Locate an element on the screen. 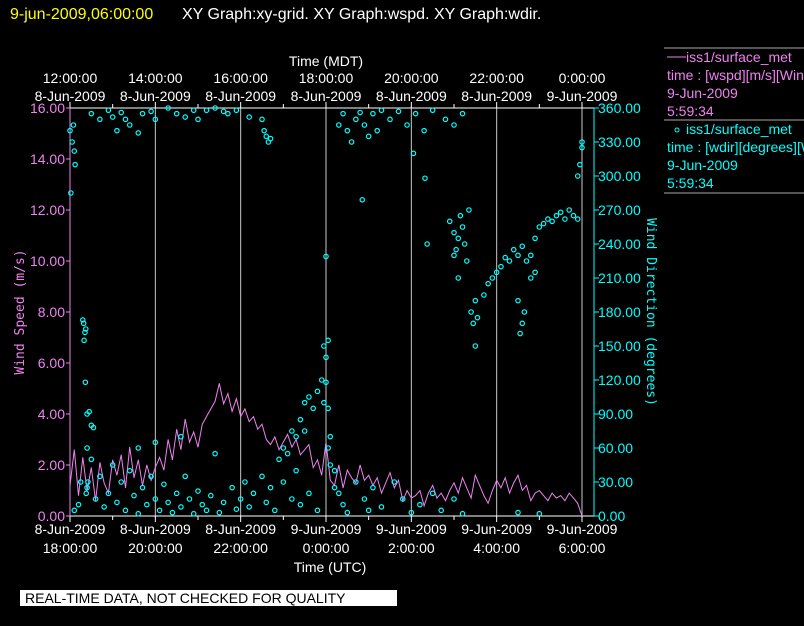  wspd-series is located at coordinates (326, 450).